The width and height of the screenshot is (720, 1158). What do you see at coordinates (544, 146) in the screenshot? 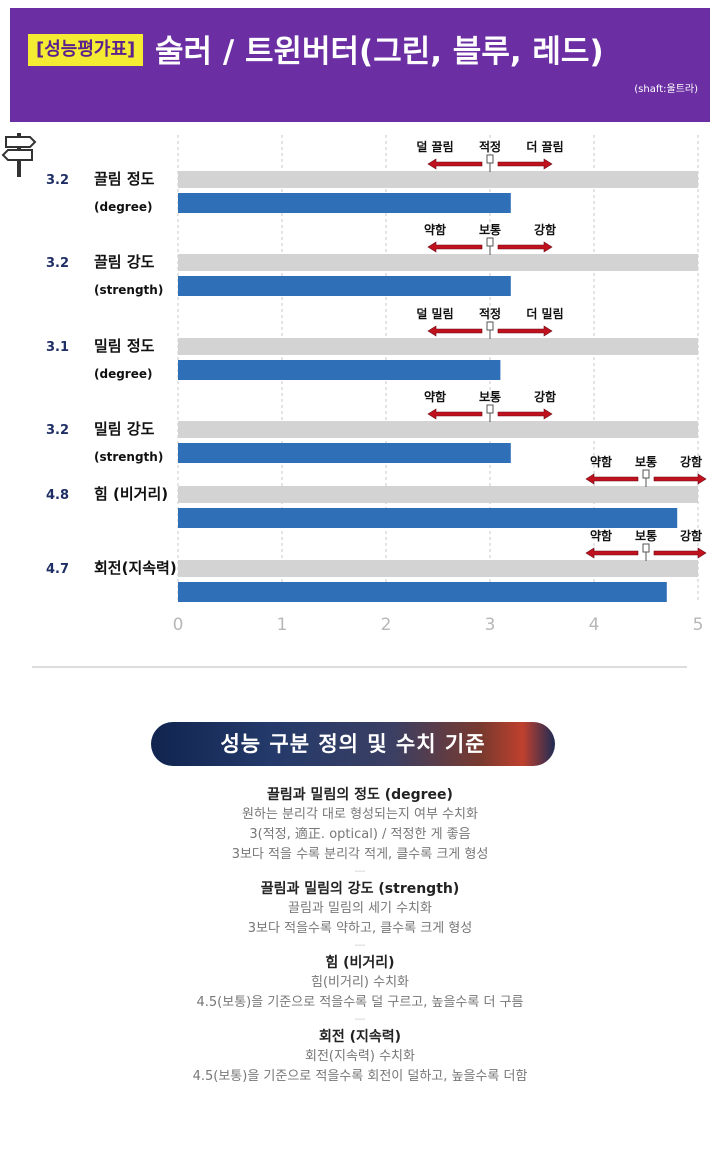
I see `scale-label-high: 더 끌림` at bounding box center [544, 146].